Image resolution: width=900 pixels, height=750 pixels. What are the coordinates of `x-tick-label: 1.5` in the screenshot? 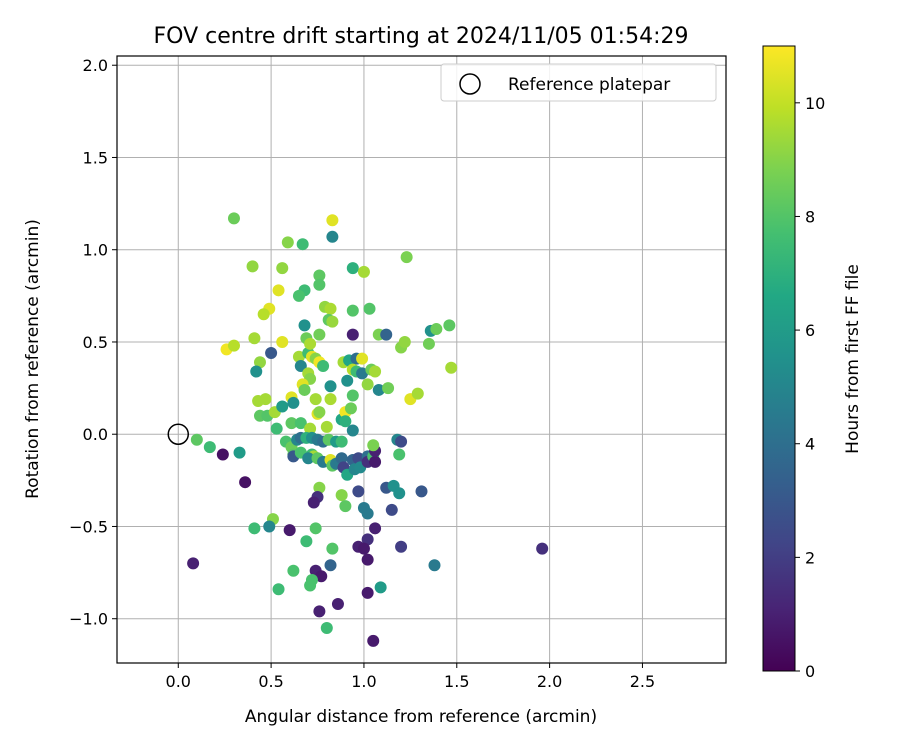 It's located at (456, 681).